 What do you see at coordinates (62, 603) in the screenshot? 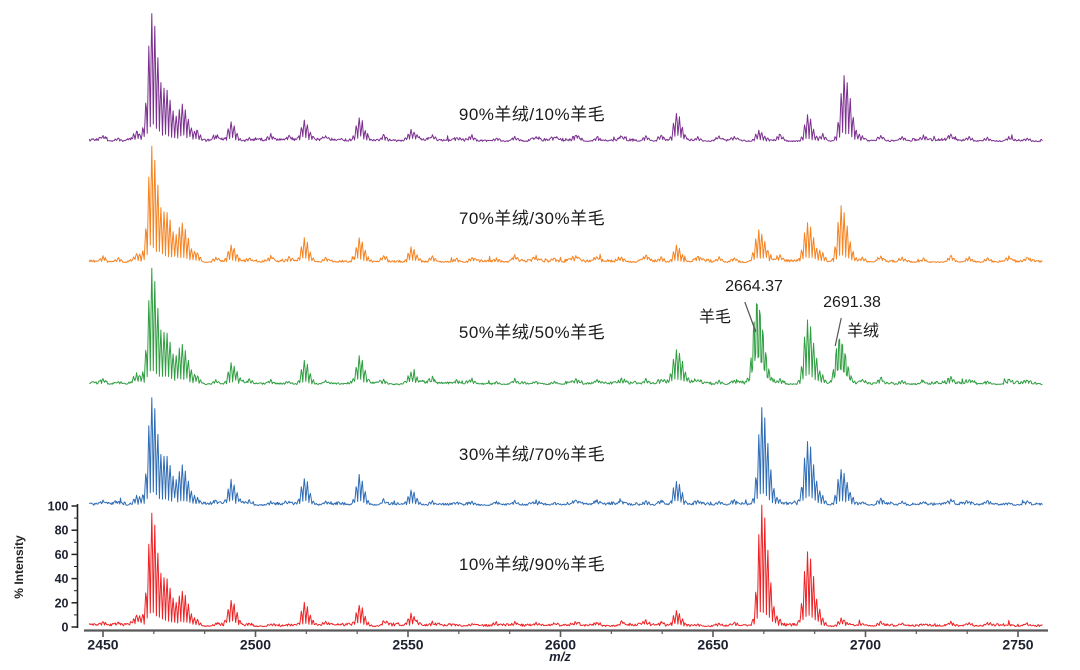
I see `y-axis-tick-label: 20` at bounding box center [62, 603].